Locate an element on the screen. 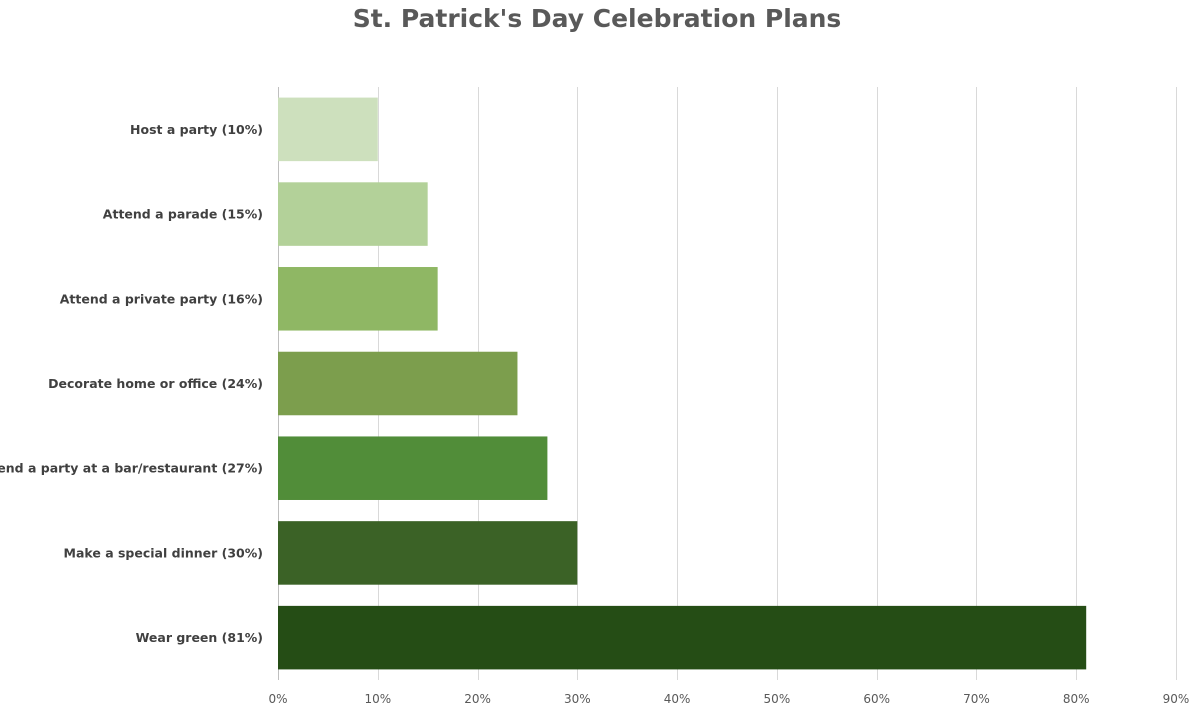 This screenshot has height=715, width=1200. category-label: Decorate home or office (24%) is located at coordinates (155, 383).